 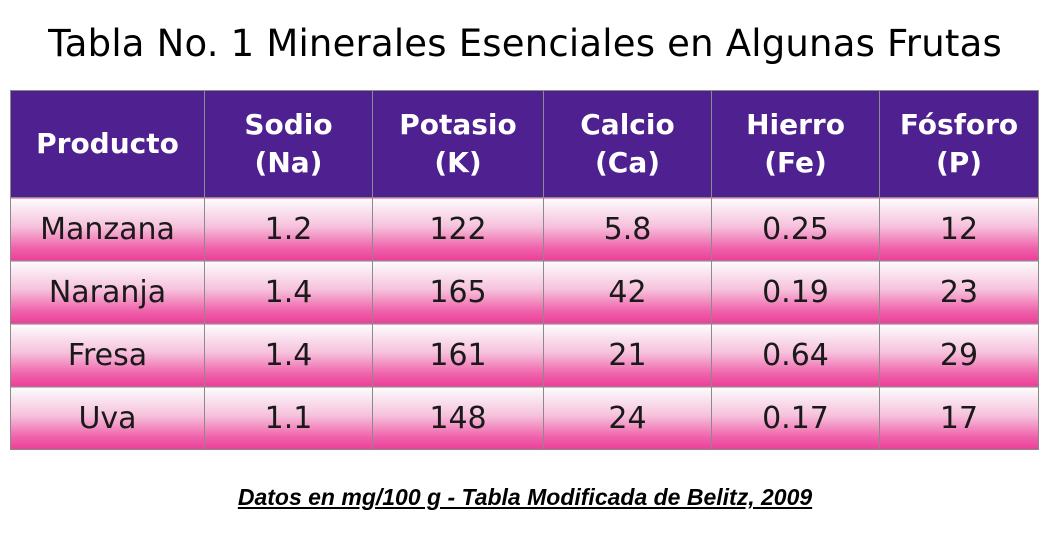 I want to click on header-symbol: (Na), so click(x=288, y=162).